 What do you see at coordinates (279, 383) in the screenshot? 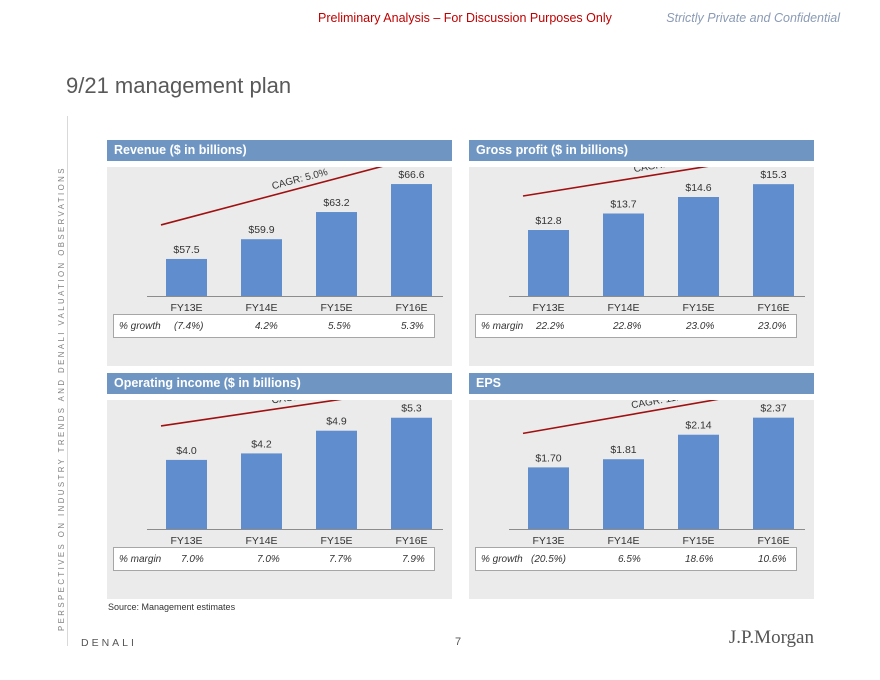
I see `operating-income-chart-title: Operating income ($ in billions)` at bounding box center [279, 383].